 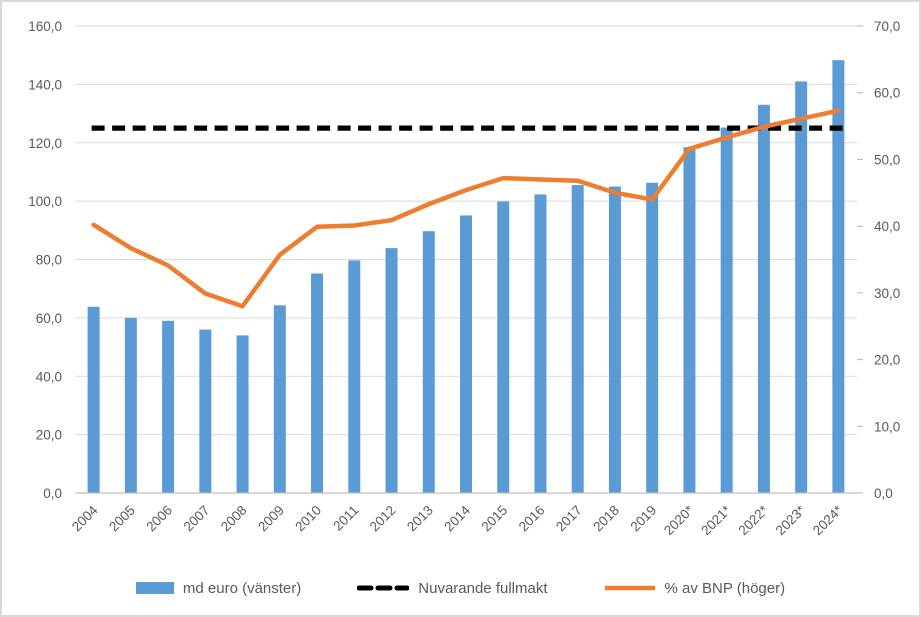 What do you see at coordinates (383, 519) in the screenshot?
I see `x-axis-label-2012: 2012` at bounding box center [383, 519].